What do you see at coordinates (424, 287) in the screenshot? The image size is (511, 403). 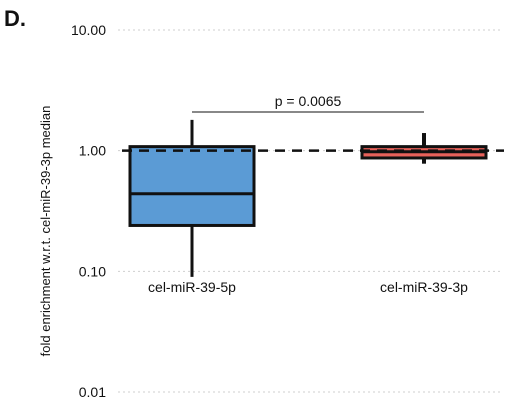 I see `category-label: cel-miR-39-3p` at bounding box center [424, 287].